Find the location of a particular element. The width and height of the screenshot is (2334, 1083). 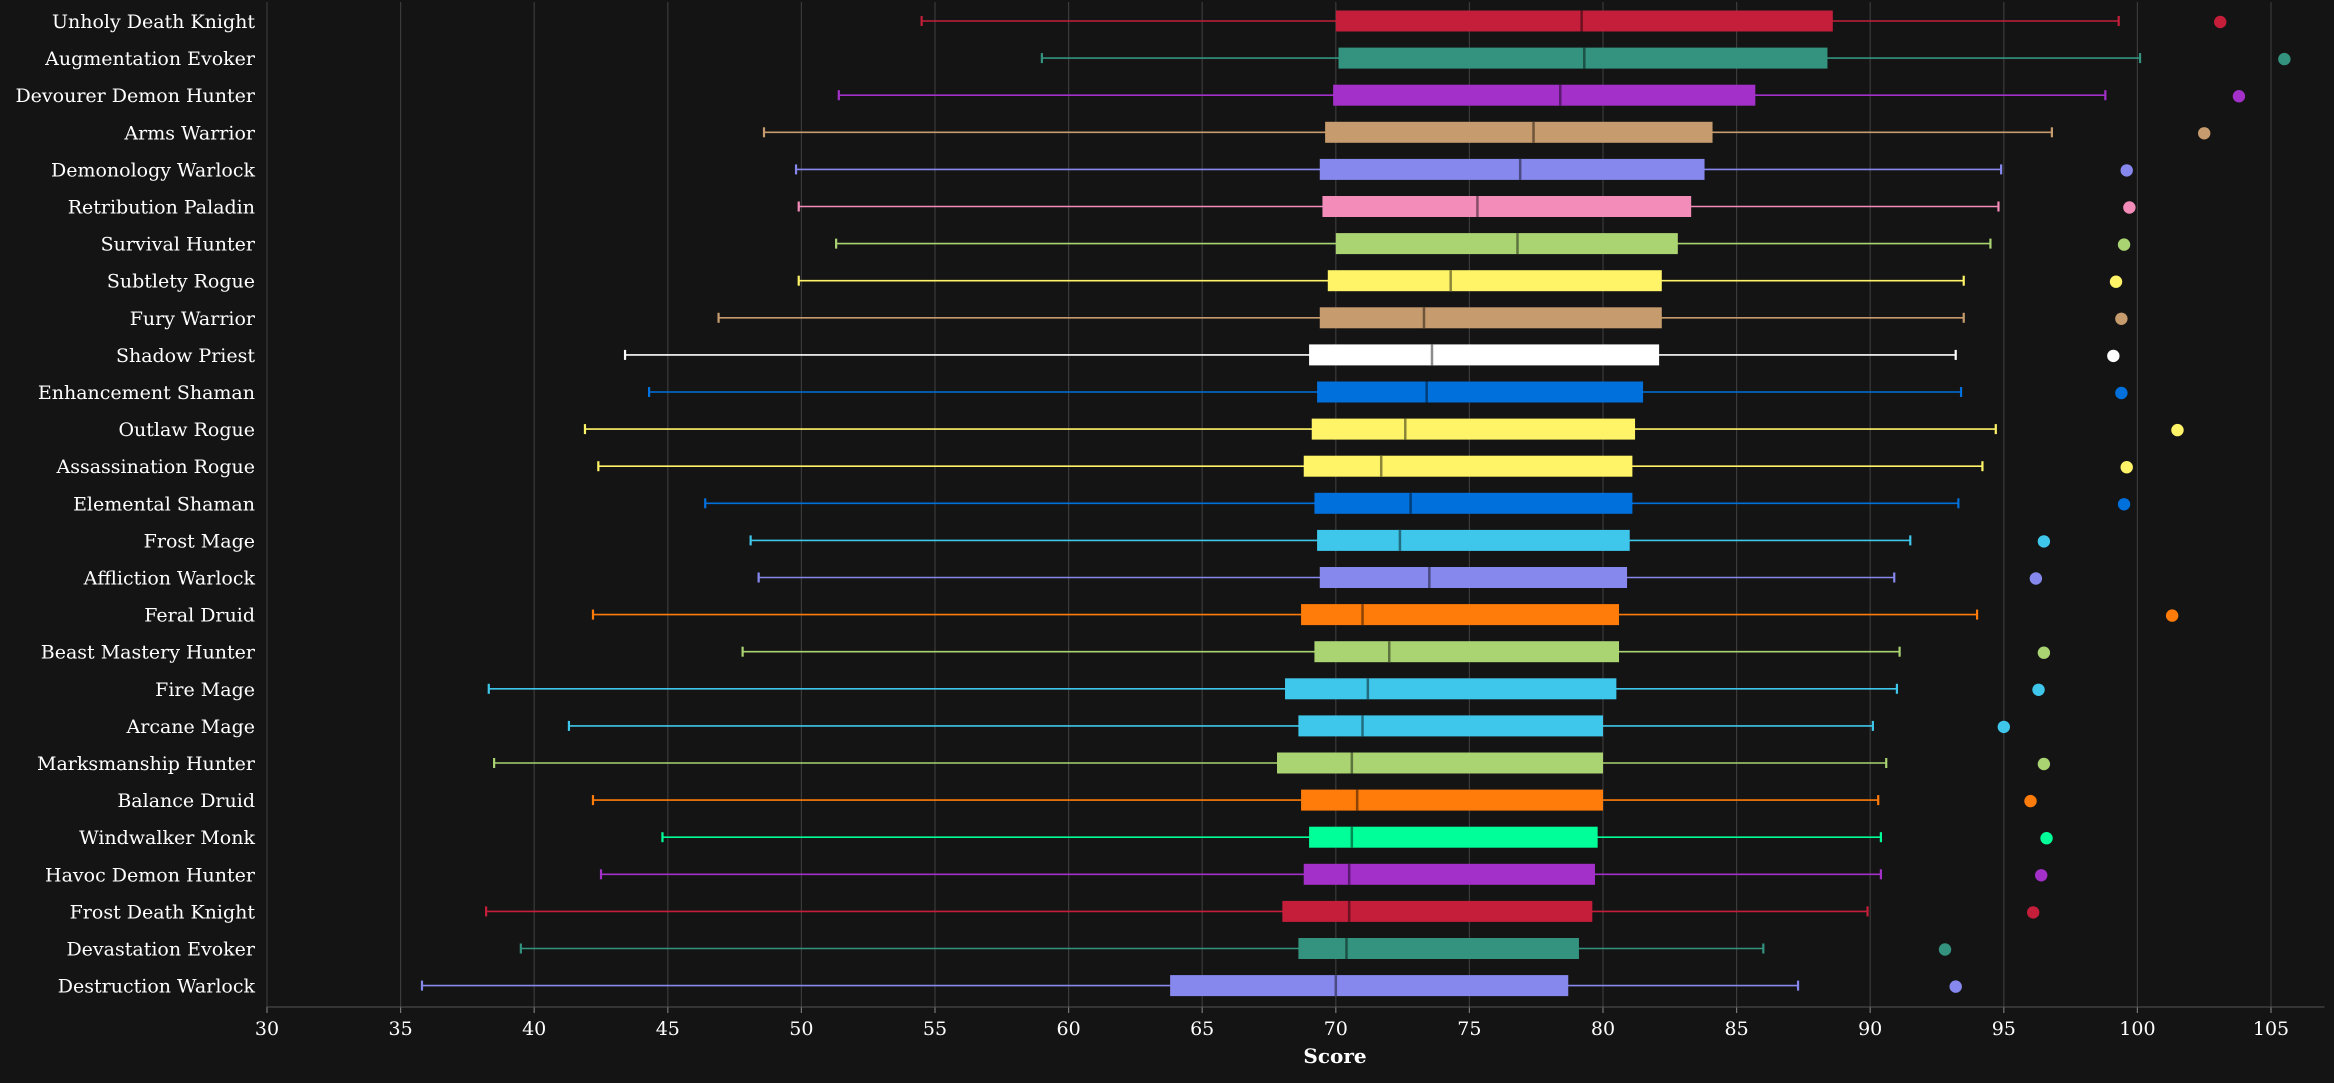

box-windwalker-monk is located at coordinates (1357, 837).